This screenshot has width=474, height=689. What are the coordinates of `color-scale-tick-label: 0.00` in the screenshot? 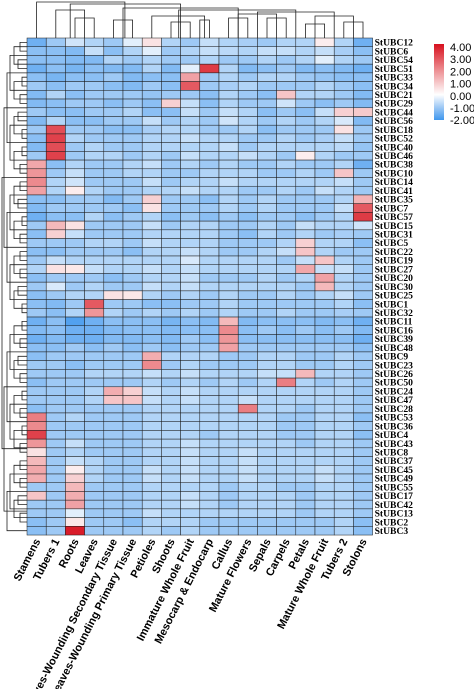 It's located at (460, 97).